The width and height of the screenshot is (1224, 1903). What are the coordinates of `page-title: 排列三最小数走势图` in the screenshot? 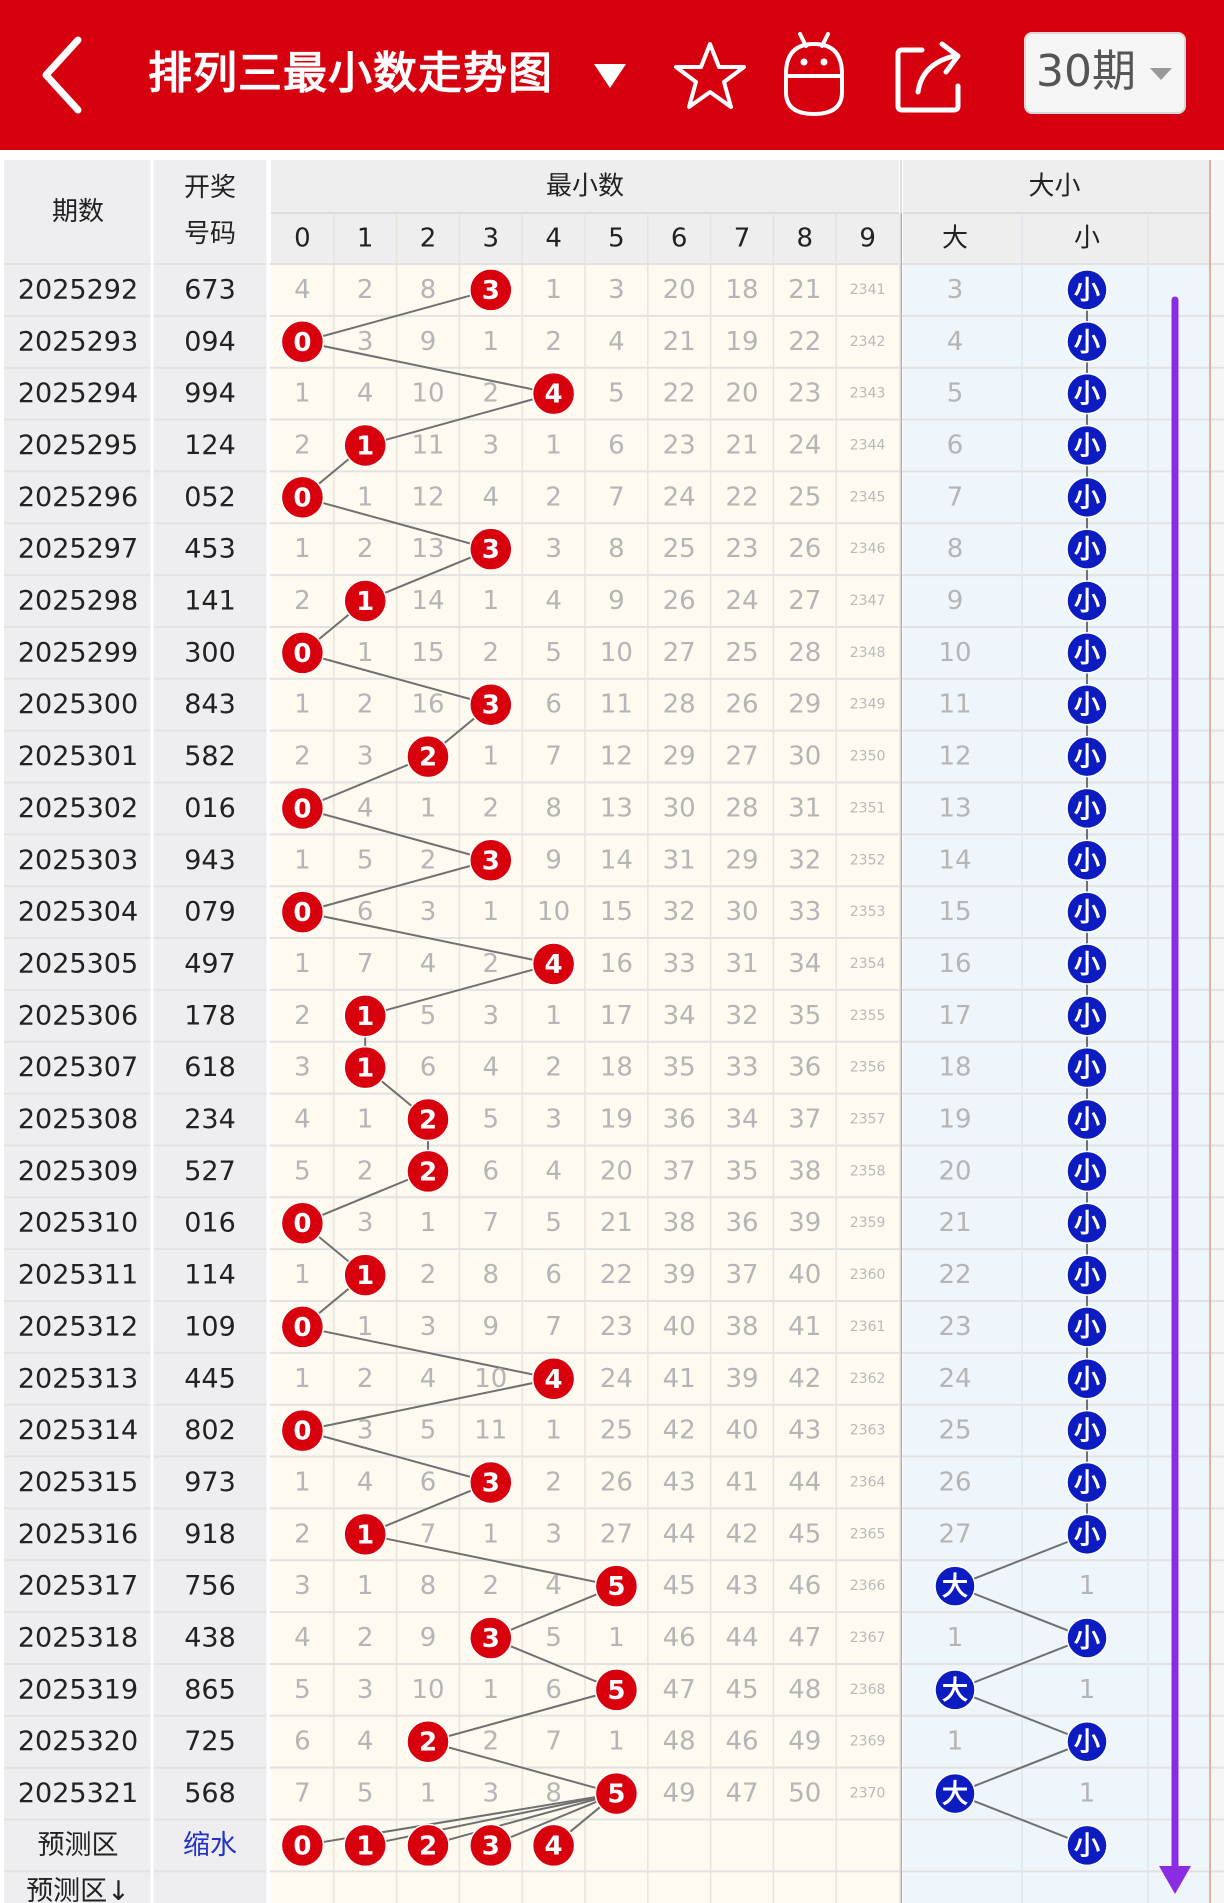 It's located at (350, 73).